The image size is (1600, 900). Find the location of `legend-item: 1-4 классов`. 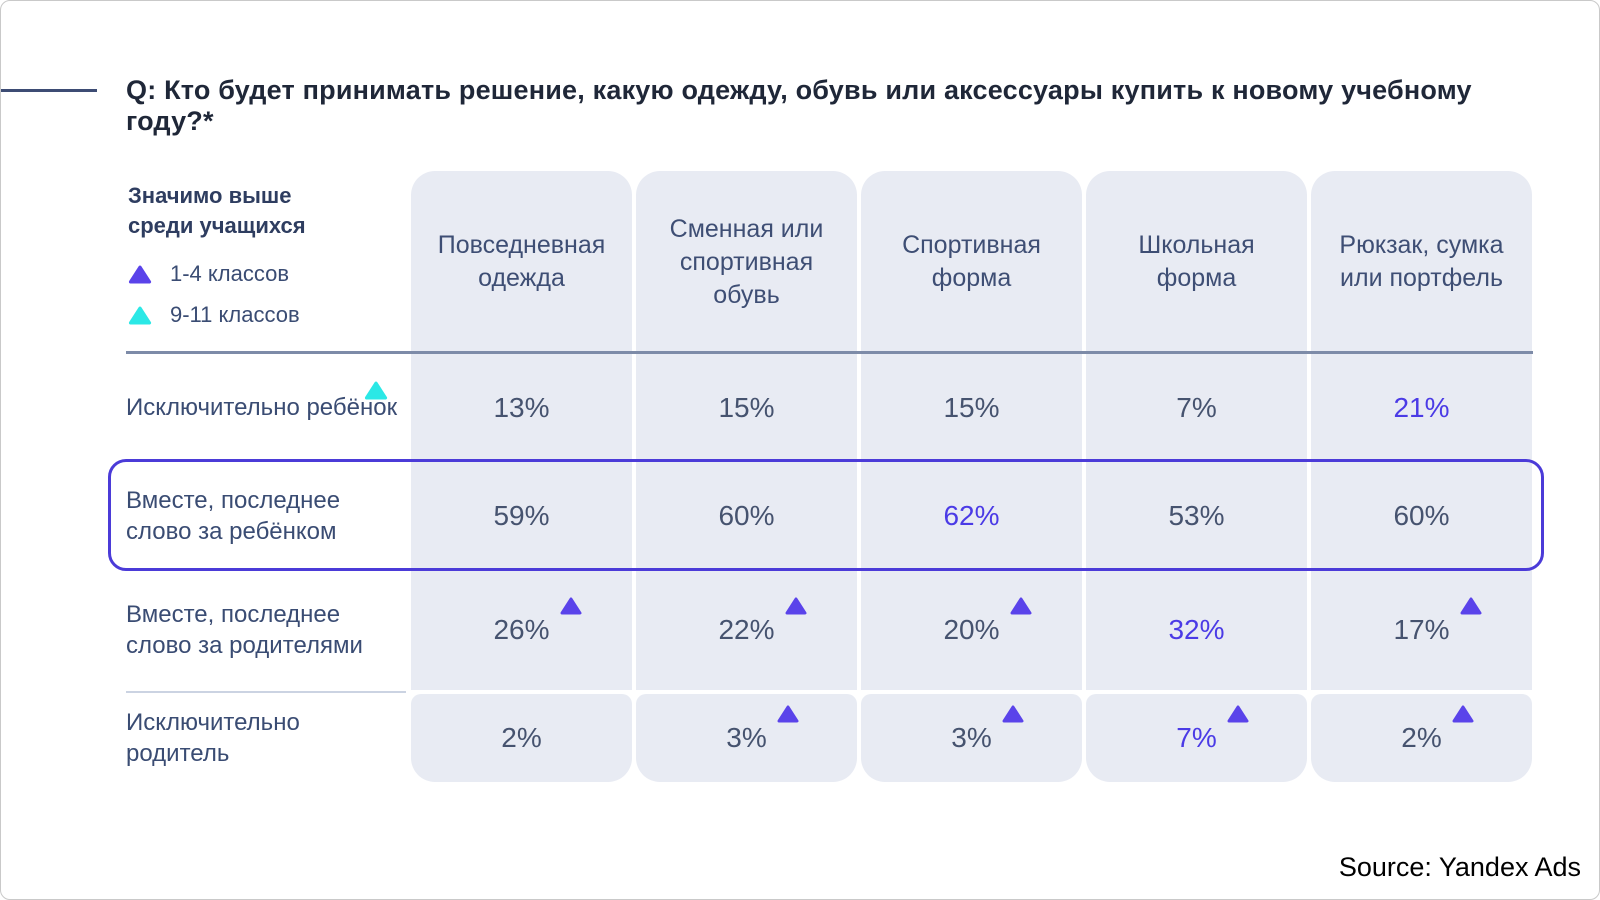

legend-item: 1-4 классов is located at coordinates (278, 274).